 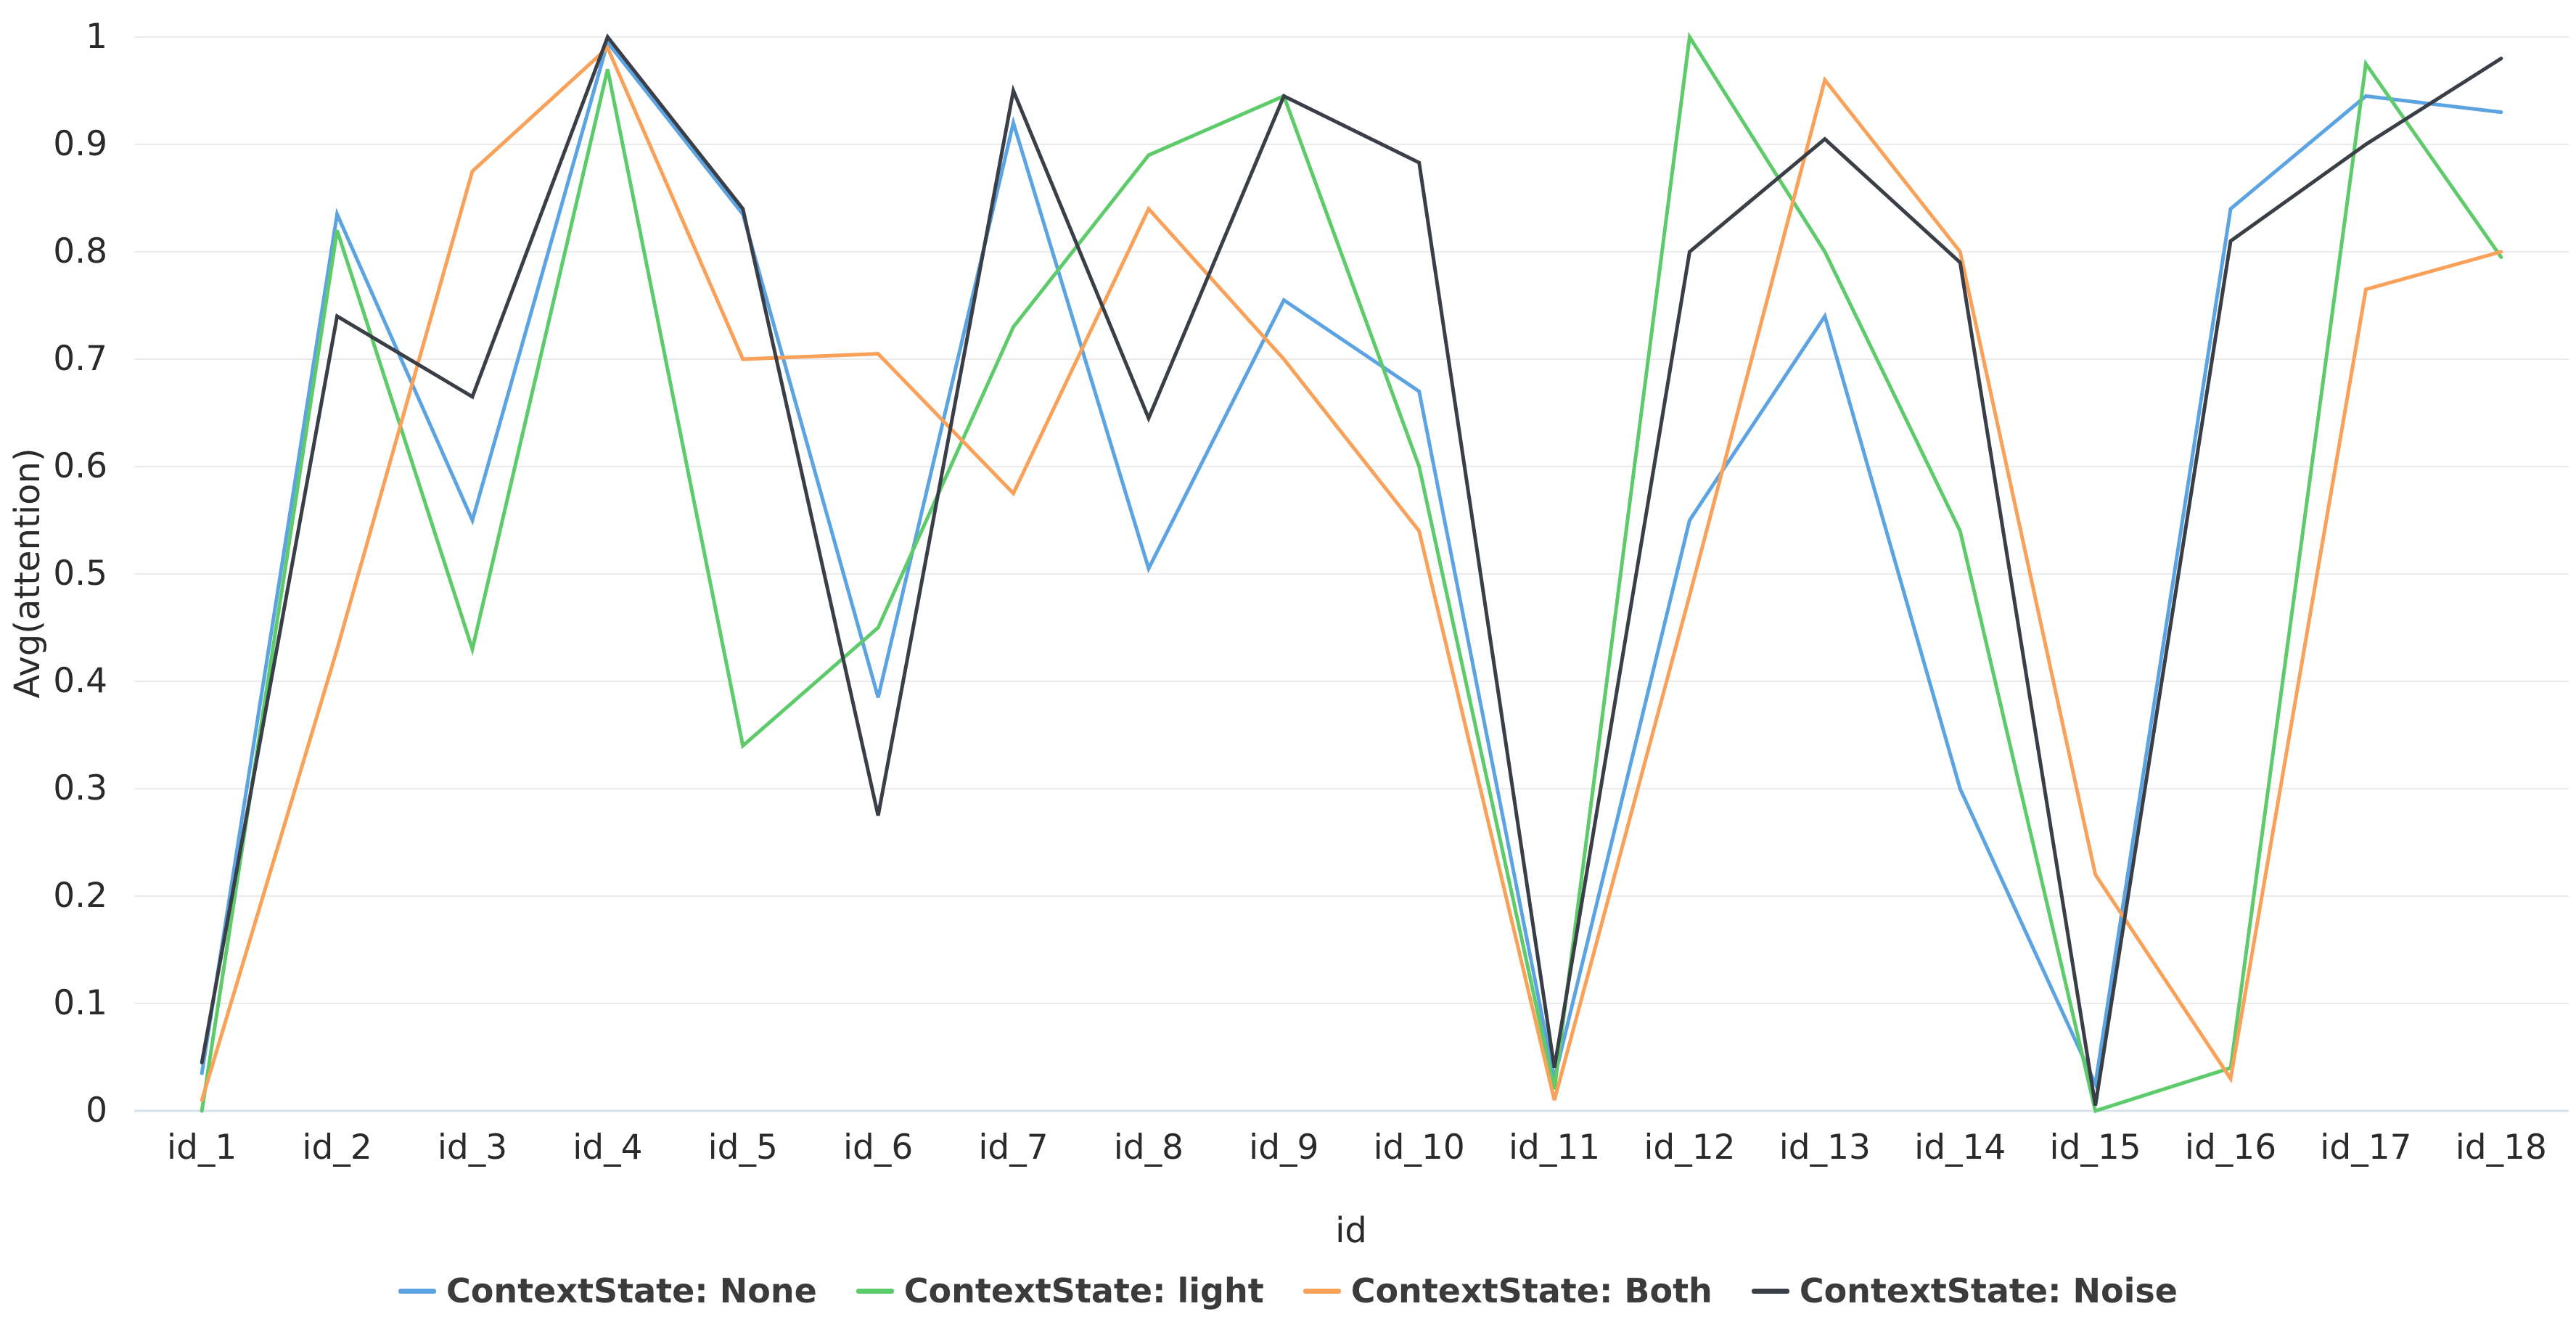 What do you see at coordinates (202, 1147) in the screenshot?
I see `x-tick-label: id_1` at bounding box center [202, 1147].